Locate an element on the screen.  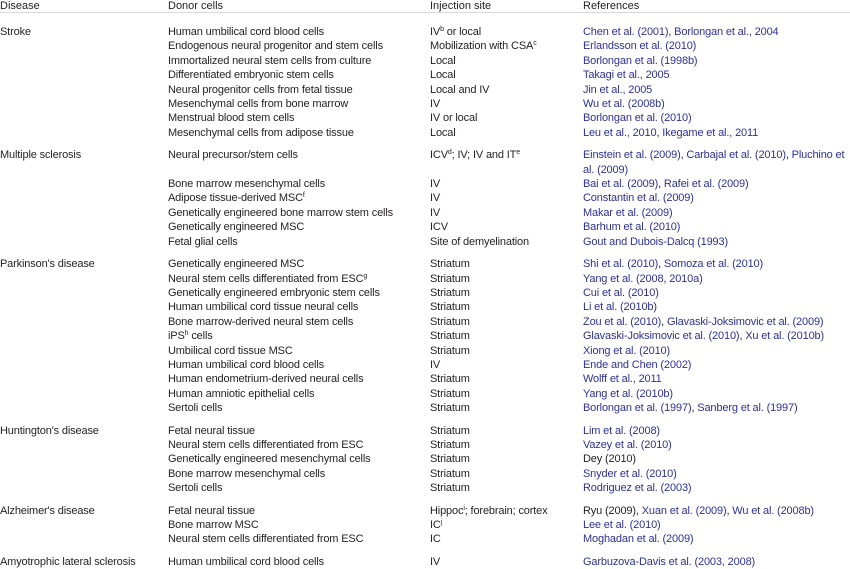
reference-link: Lee et al. (2010) is located at coordinates (622, 525).